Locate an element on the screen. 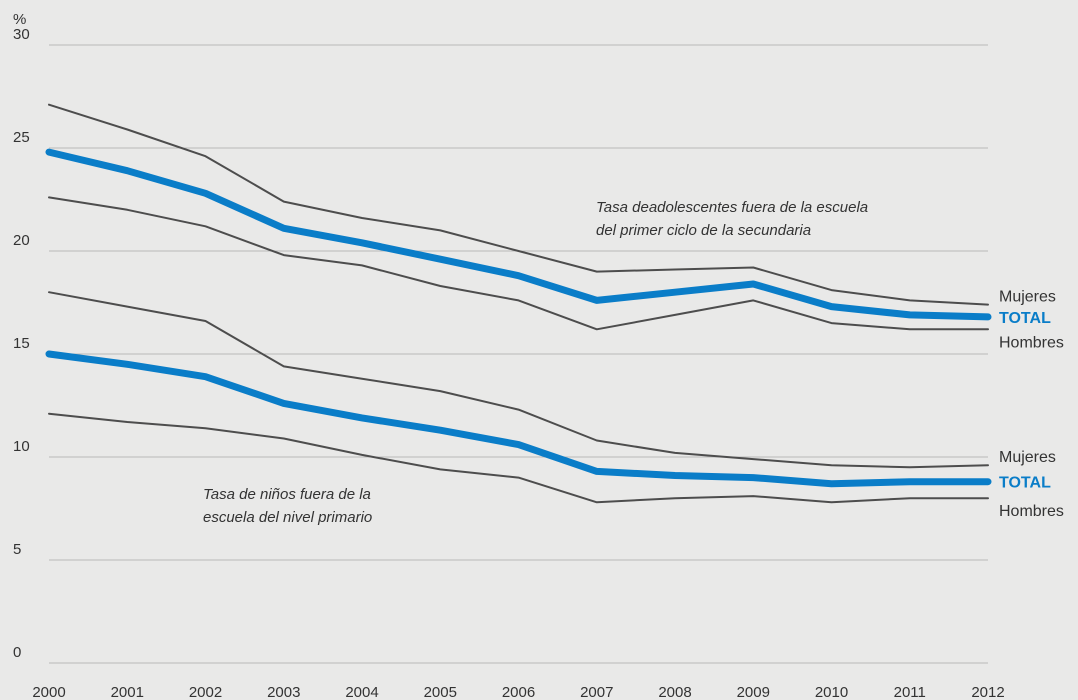 This screenshot has height=700, width=1078. x-tick-label-2007: 2007 is located at coordinates (596, 692).